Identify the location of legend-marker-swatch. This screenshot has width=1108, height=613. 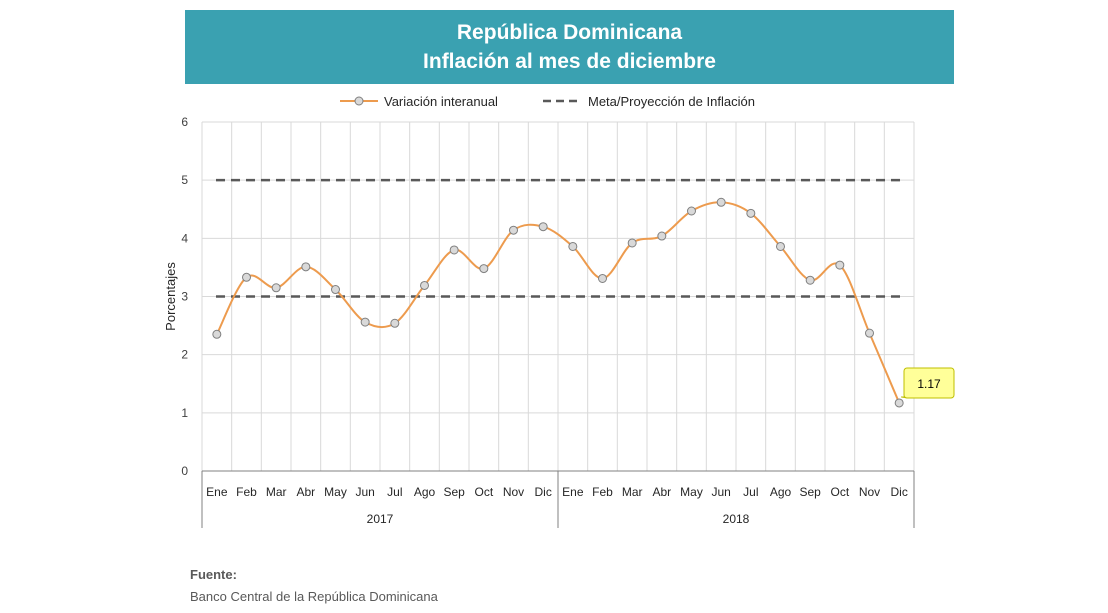
(359, 101).